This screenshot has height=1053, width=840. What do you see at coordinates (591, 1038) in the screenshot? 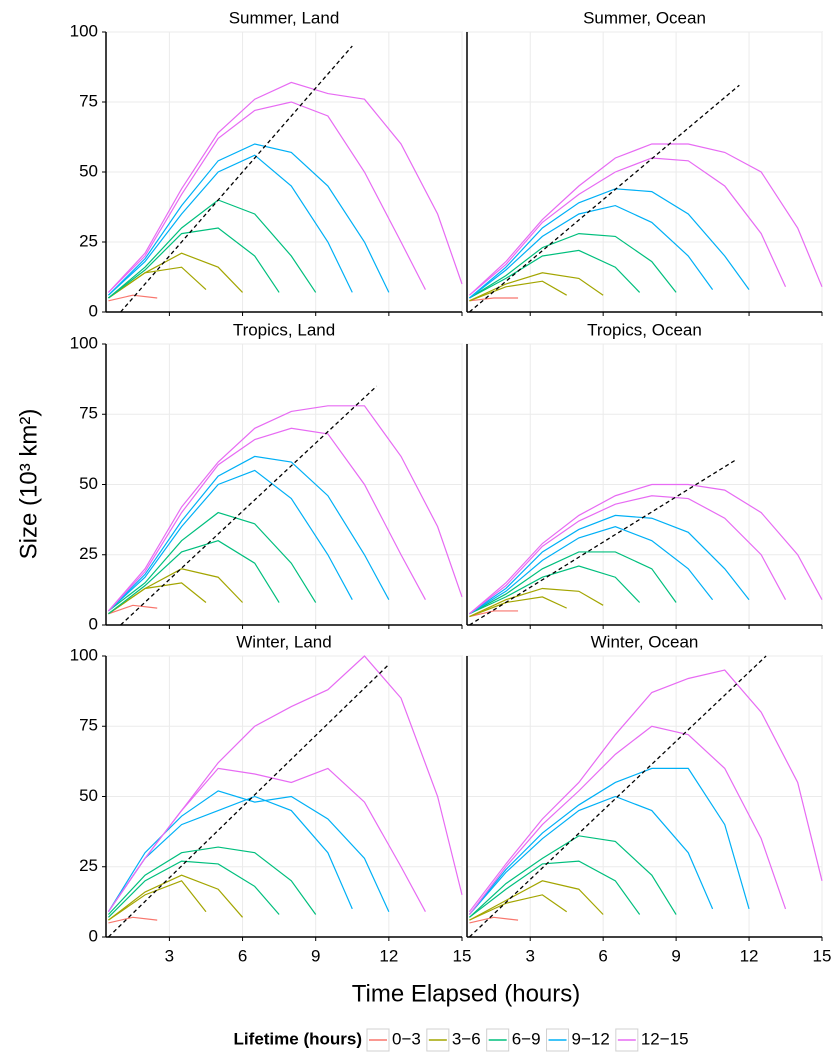
I see `legend-label: 9−12` at bounding box center [591, 1038].